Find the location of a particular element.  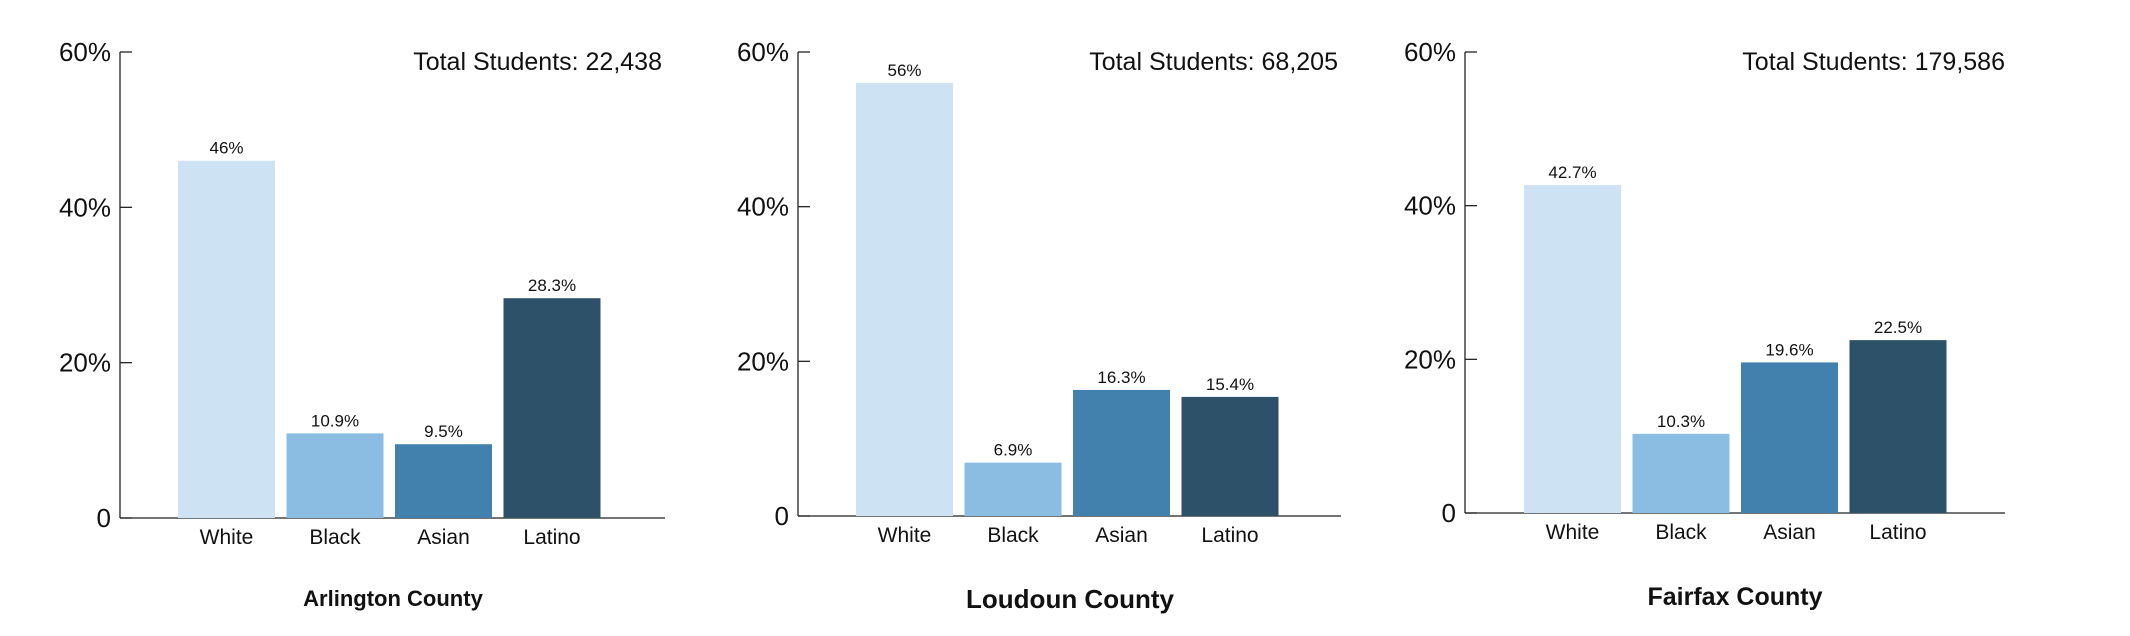

value-label: 56% is located at coordinates (904, 70).